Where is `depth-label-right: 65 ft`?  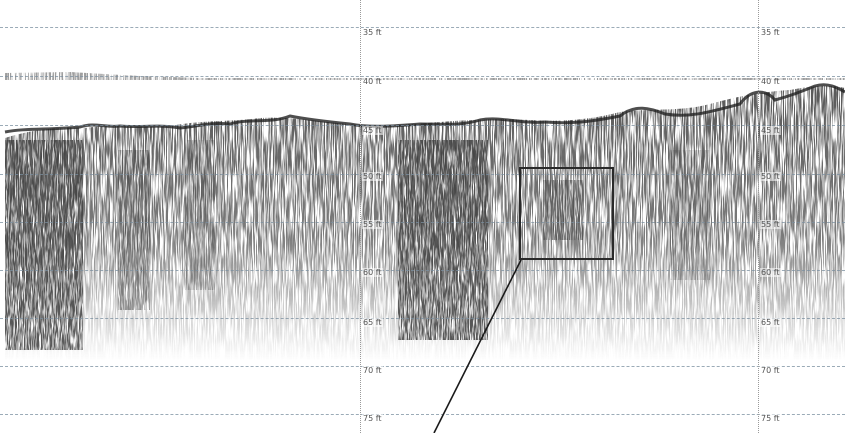
depth-label-right: 65 ft is located at coordinates (770, 322).